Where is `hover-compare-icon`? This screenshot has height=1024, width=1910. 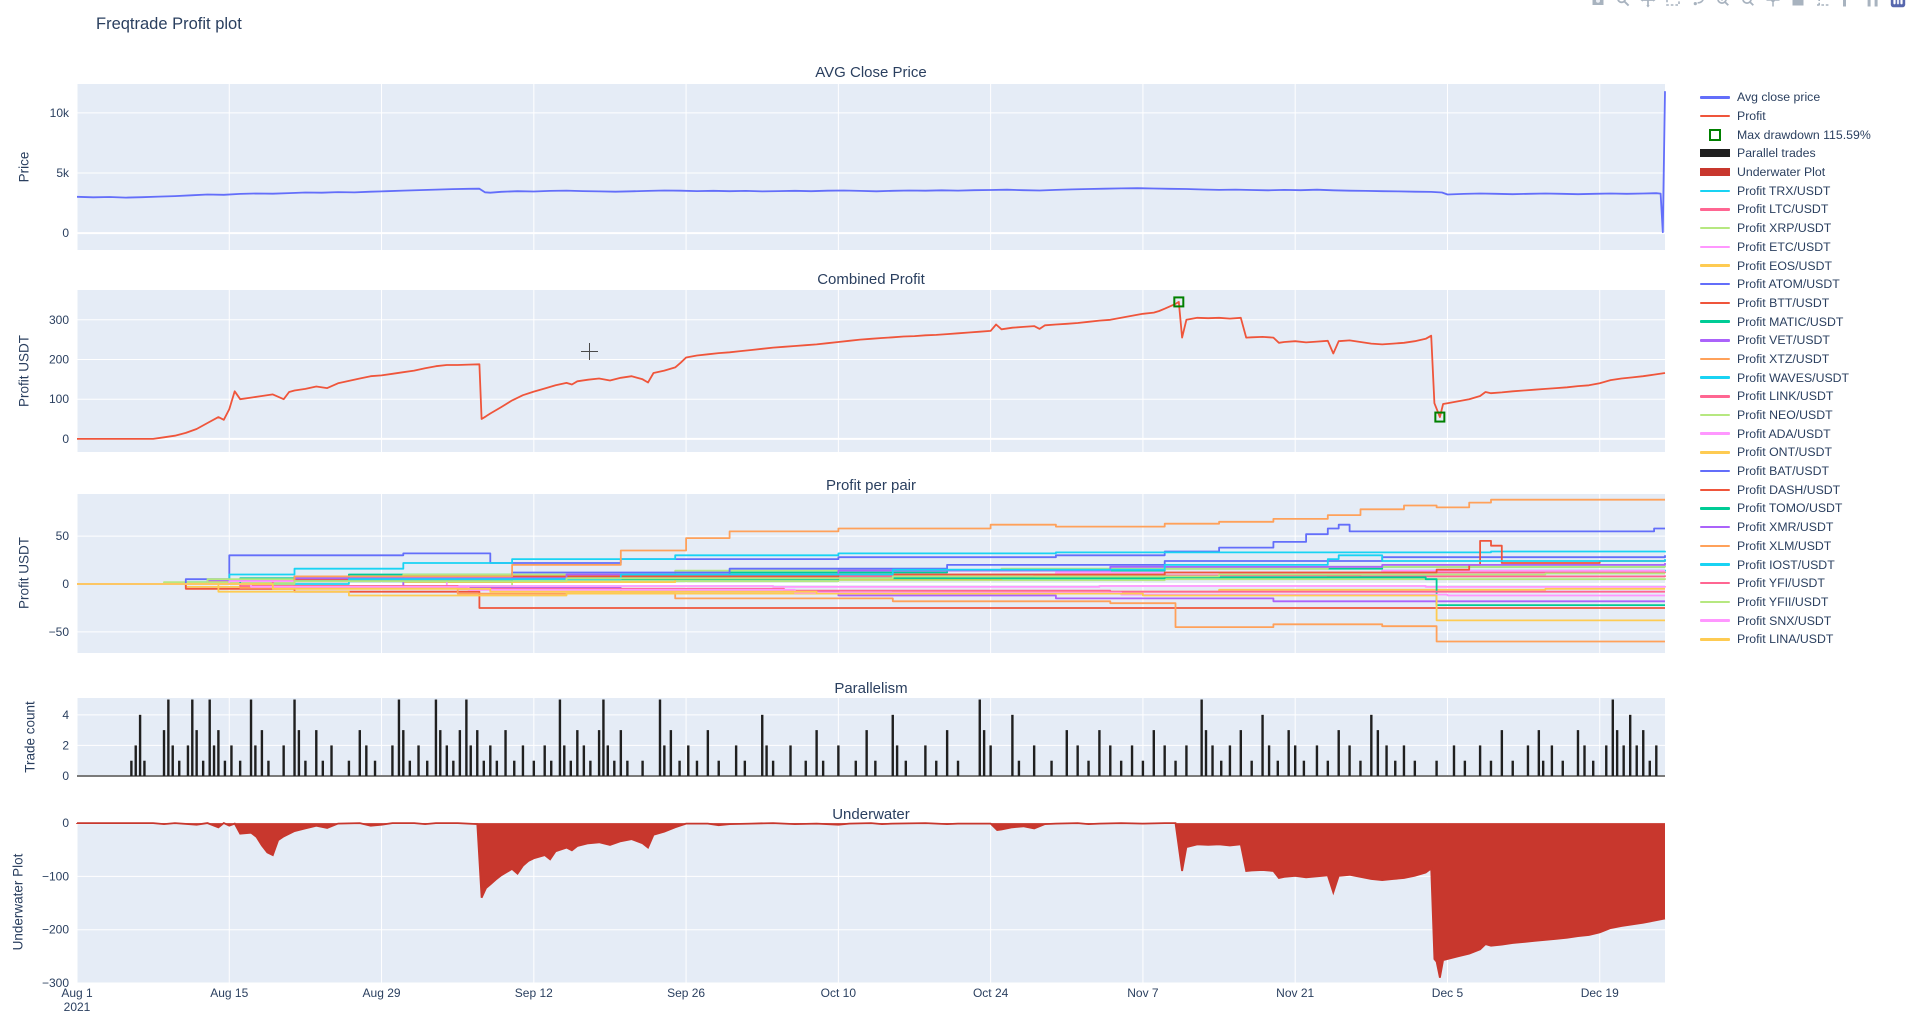
hover-compare-icon is located at coordinates (1873, 4).